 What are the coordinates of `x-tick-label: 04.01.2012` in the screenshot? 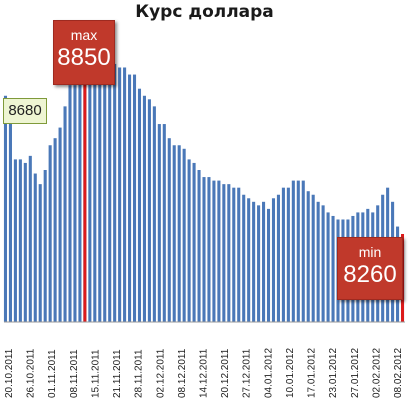 It's located at (268, 373).